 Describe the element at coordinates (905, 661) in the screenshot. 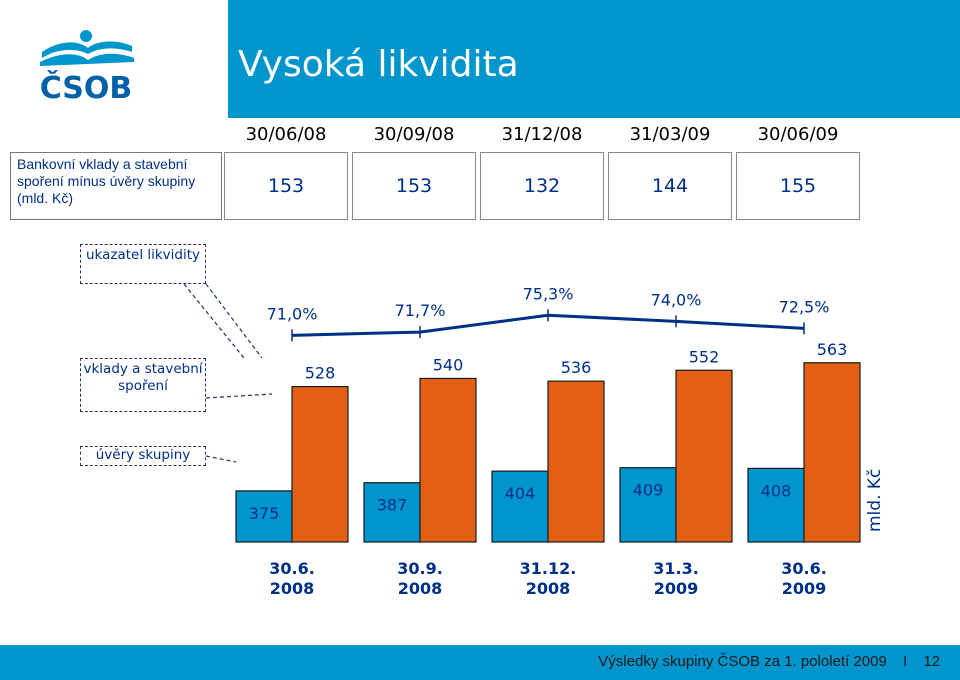

I see `footer-separator: I` at that location.